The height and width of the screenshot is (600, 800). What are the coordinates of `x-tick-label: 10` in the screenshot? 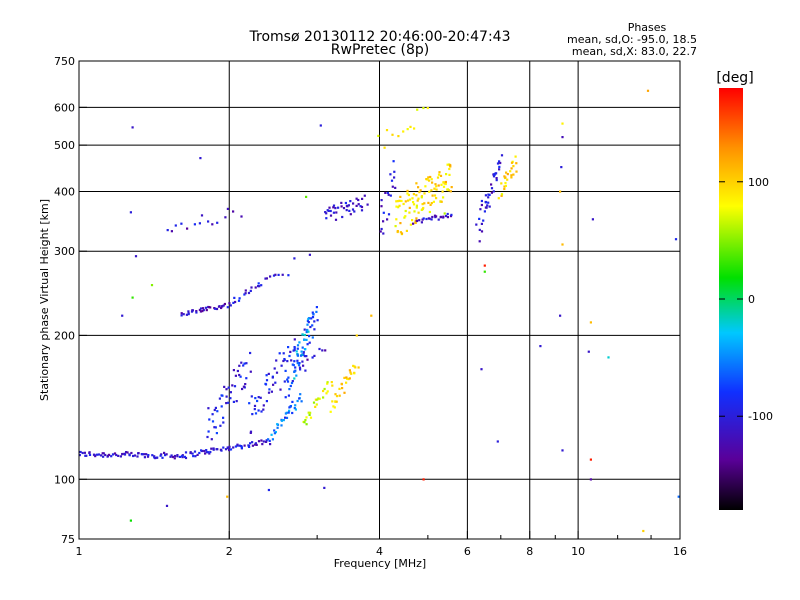 It's located at (578, 551).